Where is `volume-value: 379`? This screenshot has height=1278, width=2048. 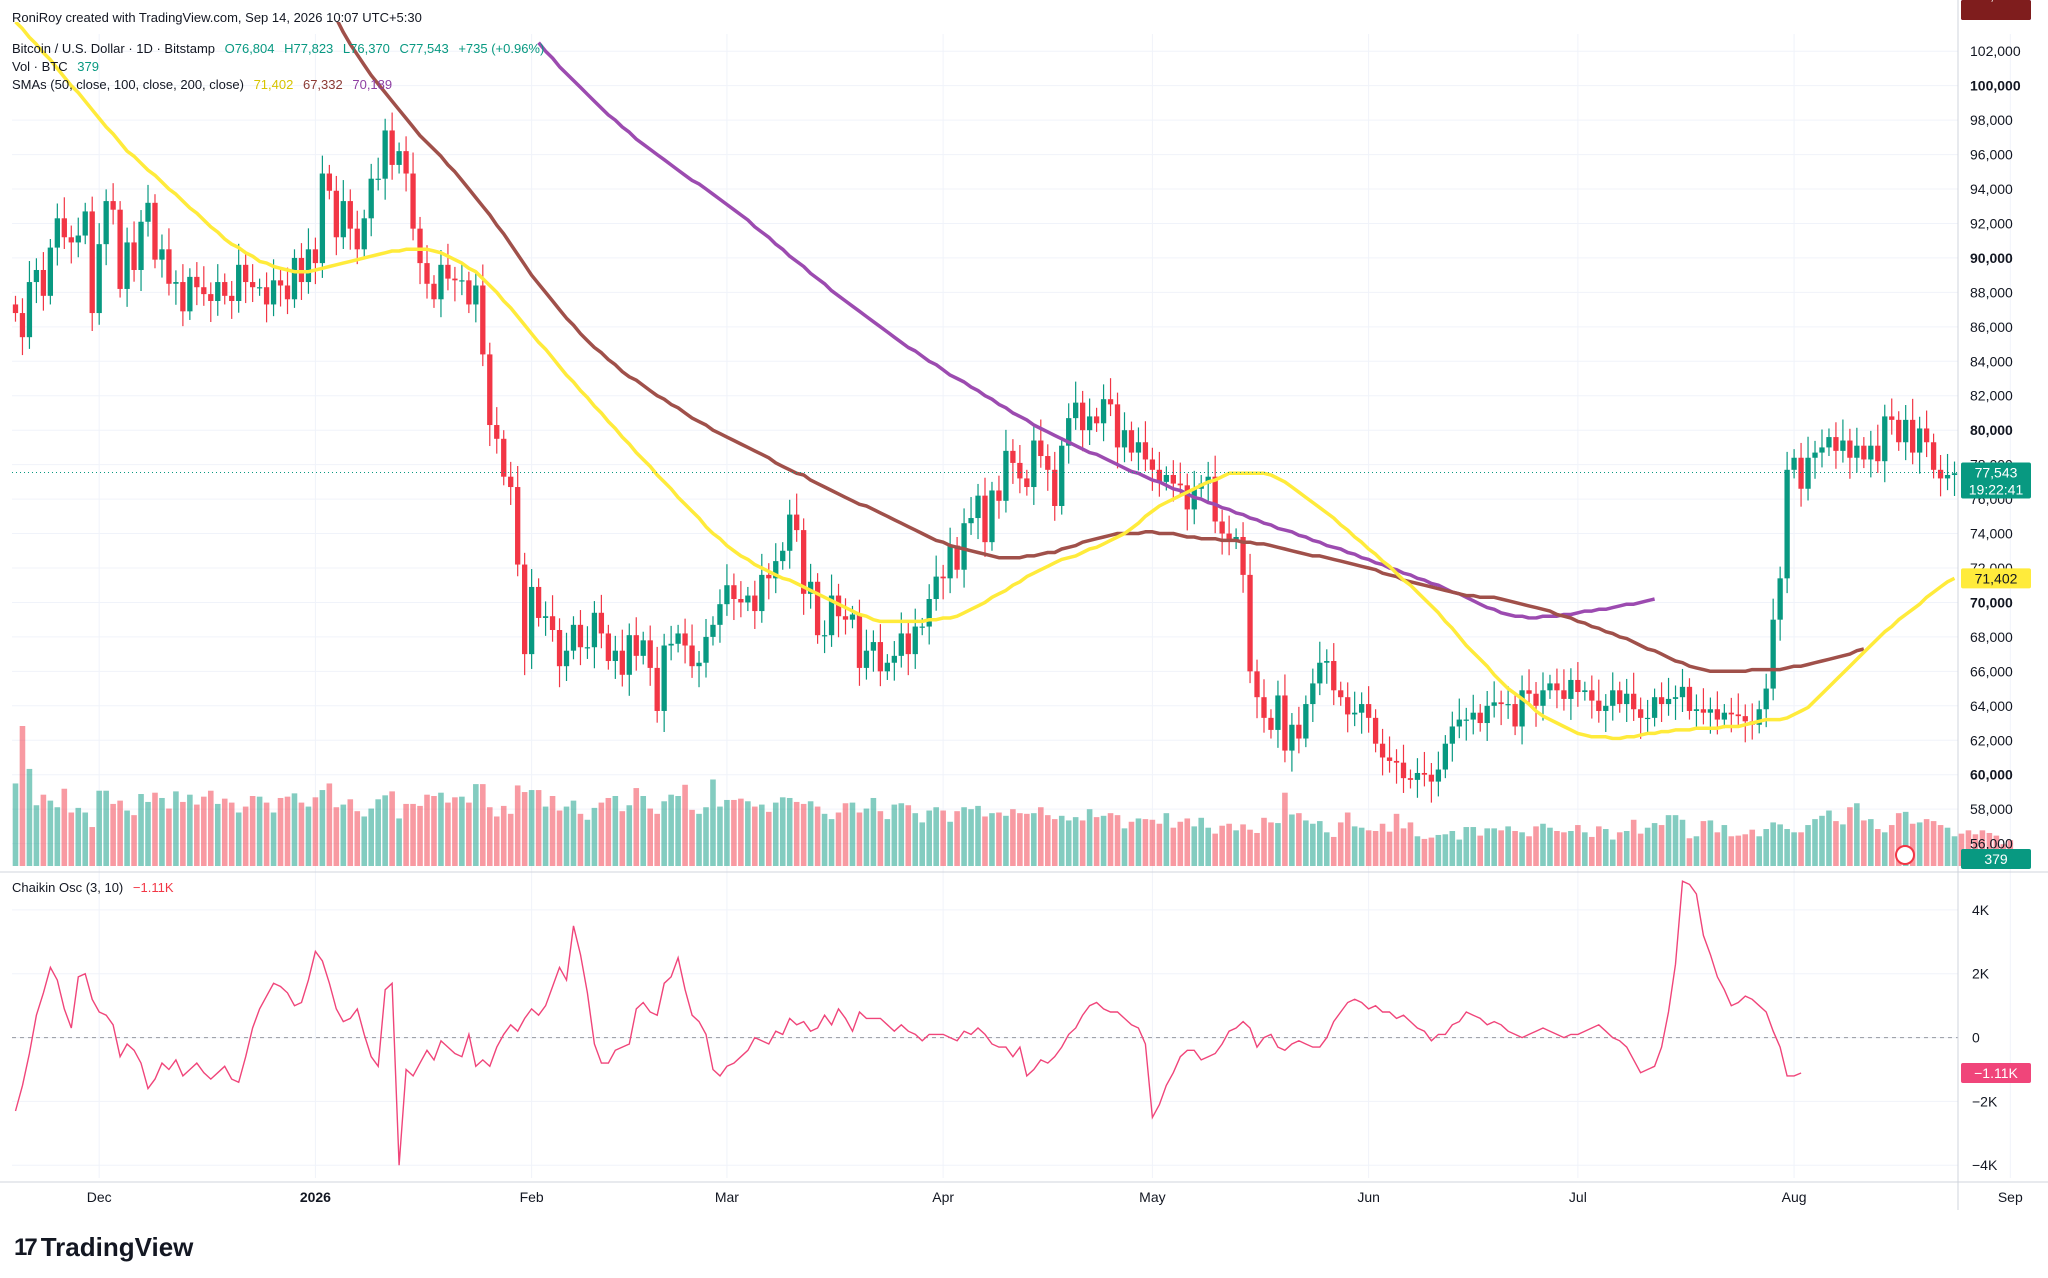
volume-value: 379 is located at coordinates (88, 66).